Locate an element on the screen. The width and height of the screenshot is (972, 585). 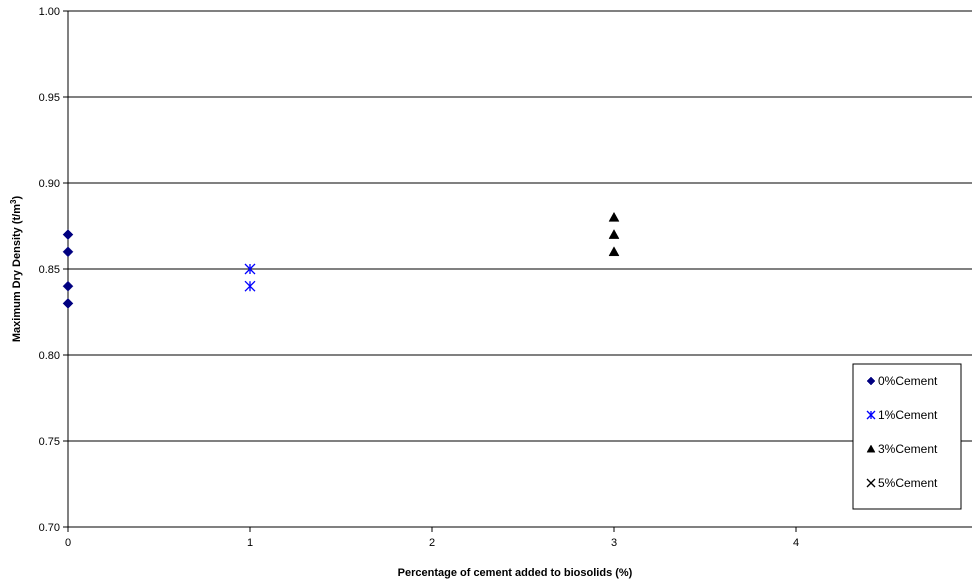
legend: 0%Cement 1%Cement 3%Cement 5%Cement is located at coordinates (907, 436).